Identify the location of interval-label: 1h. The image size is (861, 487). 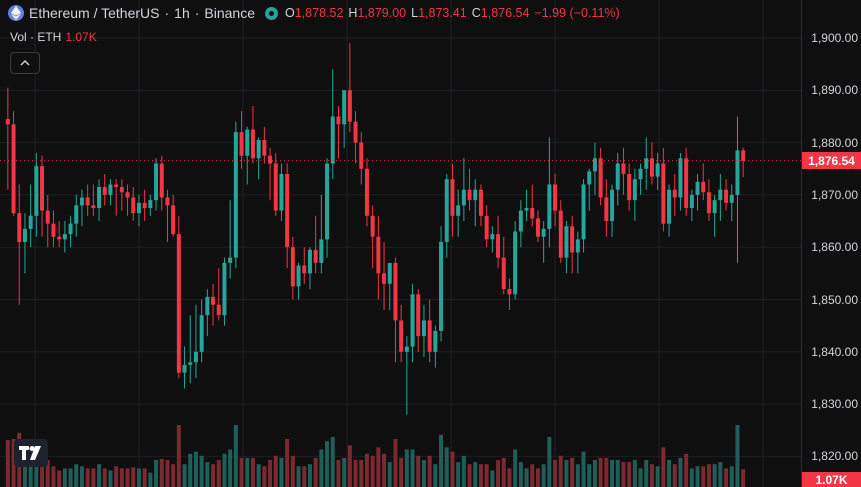
(182, 13).